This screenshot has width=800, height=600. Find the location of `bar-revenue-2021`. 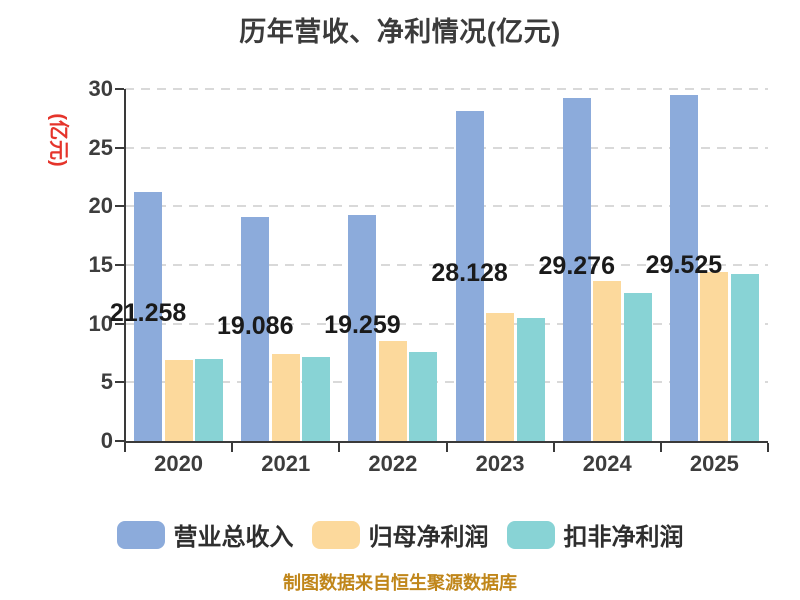

bar-revenue-2021 is located at coordinates (255, 329).